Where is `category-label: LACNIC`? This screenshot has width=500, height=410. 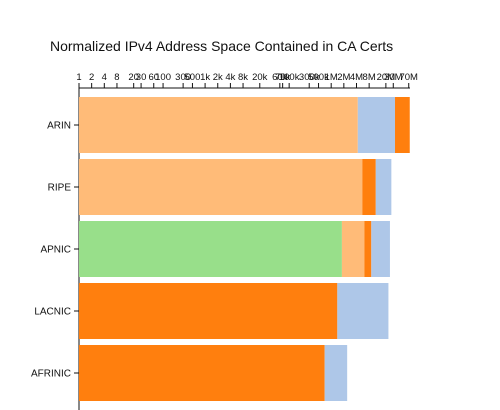 category-label: LACNIC is located at coordinates (52, 312).